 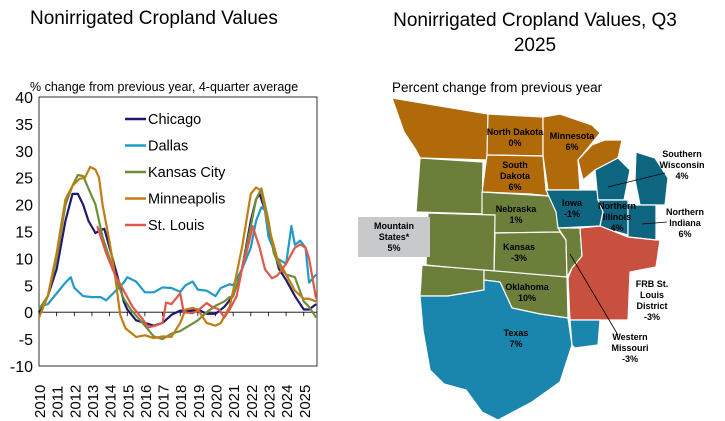 I want to click on map-label-value: 0%, so click(x=514, y=143).